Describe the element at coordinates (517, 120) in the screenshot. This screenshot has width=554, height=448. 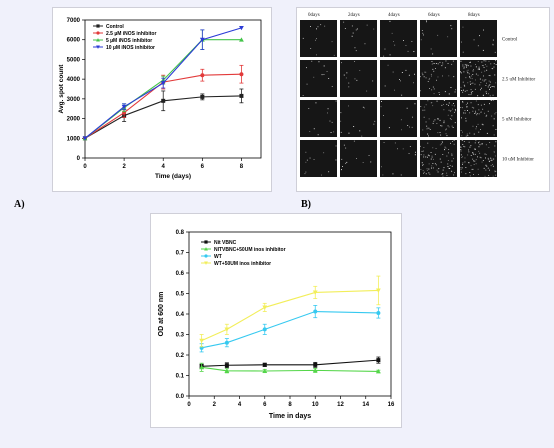
I see `row-label: 5 uM Inhibitor` at that location.